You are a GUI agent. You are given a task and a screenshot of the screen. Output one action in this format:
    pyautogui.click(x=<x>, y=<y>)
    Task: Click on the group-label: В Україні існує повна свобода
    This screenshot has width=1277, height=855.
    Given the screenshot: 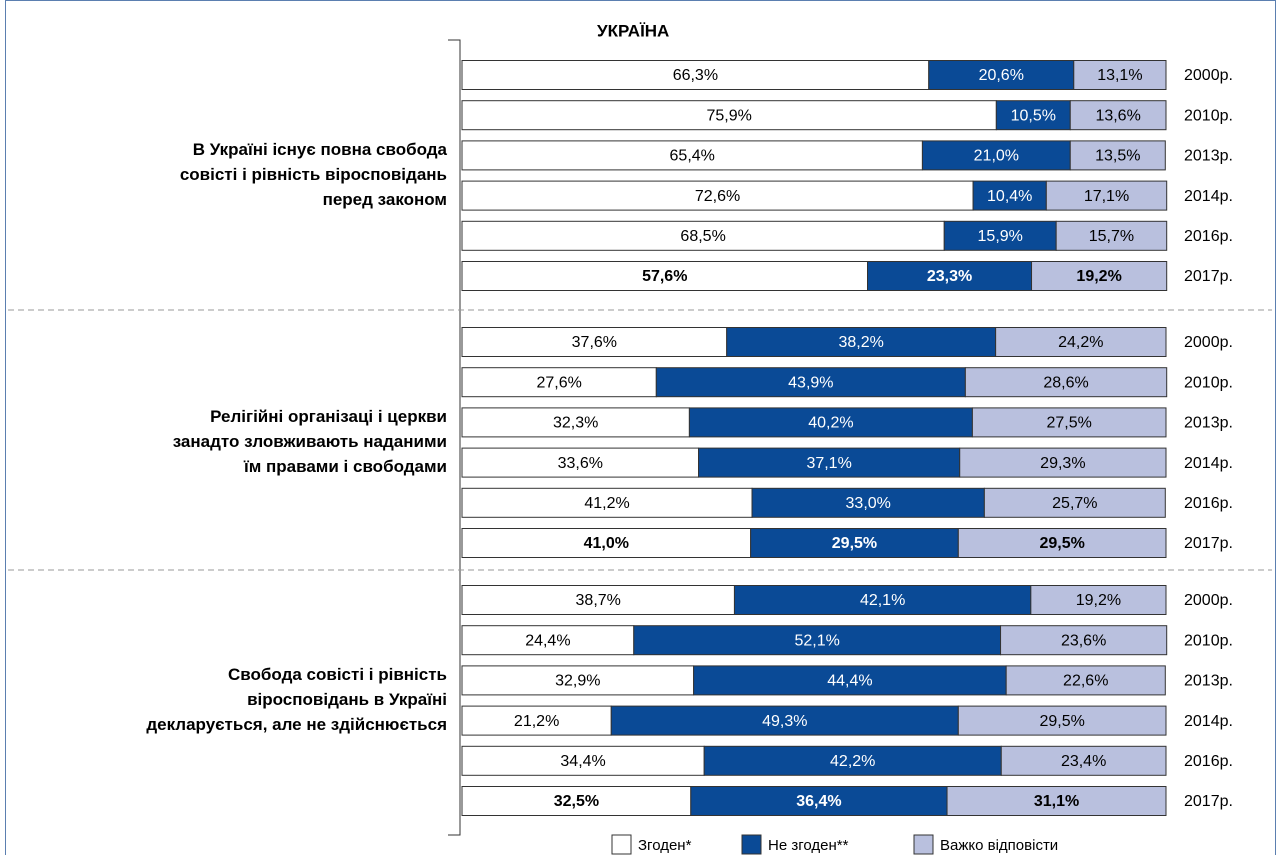 What is the action you would take?
    pyautogui.click(x=320, y=149)
    